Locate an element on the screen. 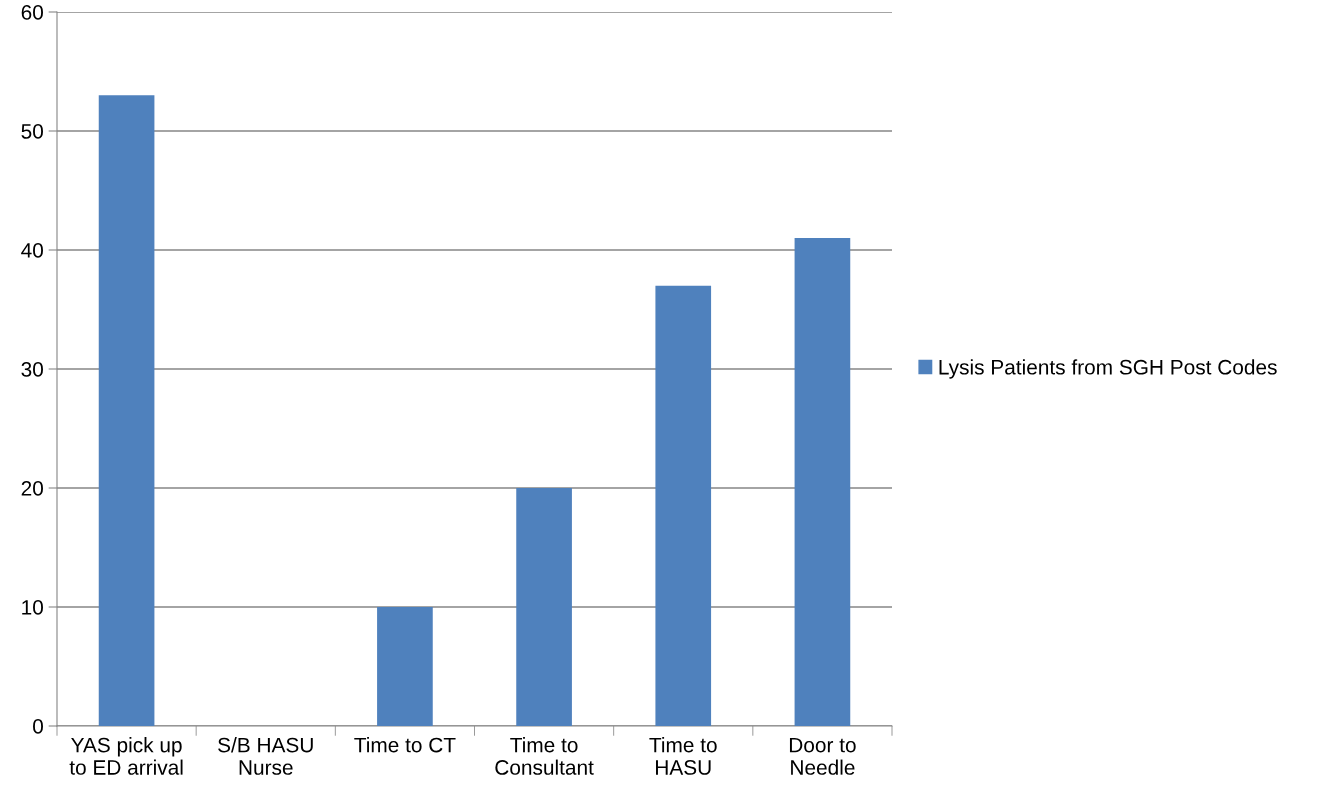 The height and width of the screenshot is (805, 1338). x-tick-label: Door to Needle is located at coordinates (822, 756).